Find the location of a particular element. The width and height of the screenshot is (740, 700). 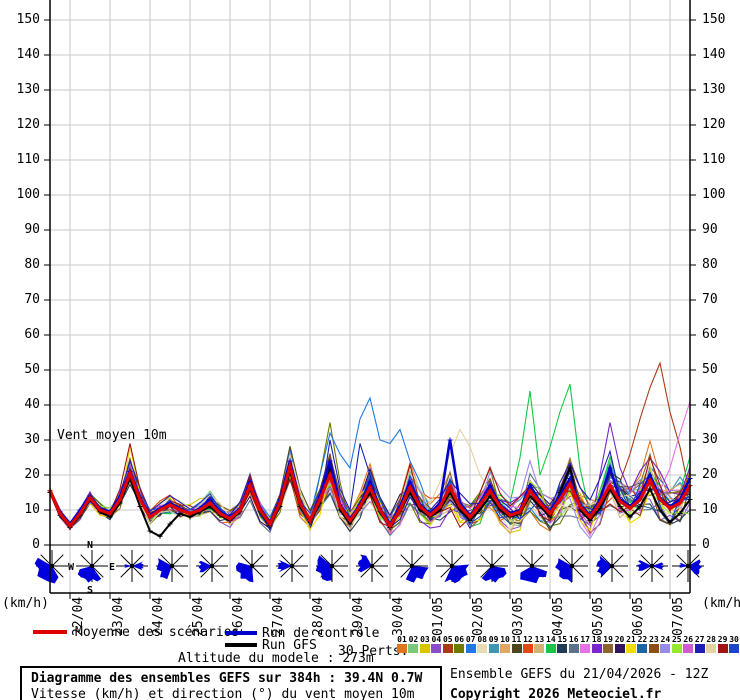

y-axis-label-right: 30 is located at coordinates (710, 439).